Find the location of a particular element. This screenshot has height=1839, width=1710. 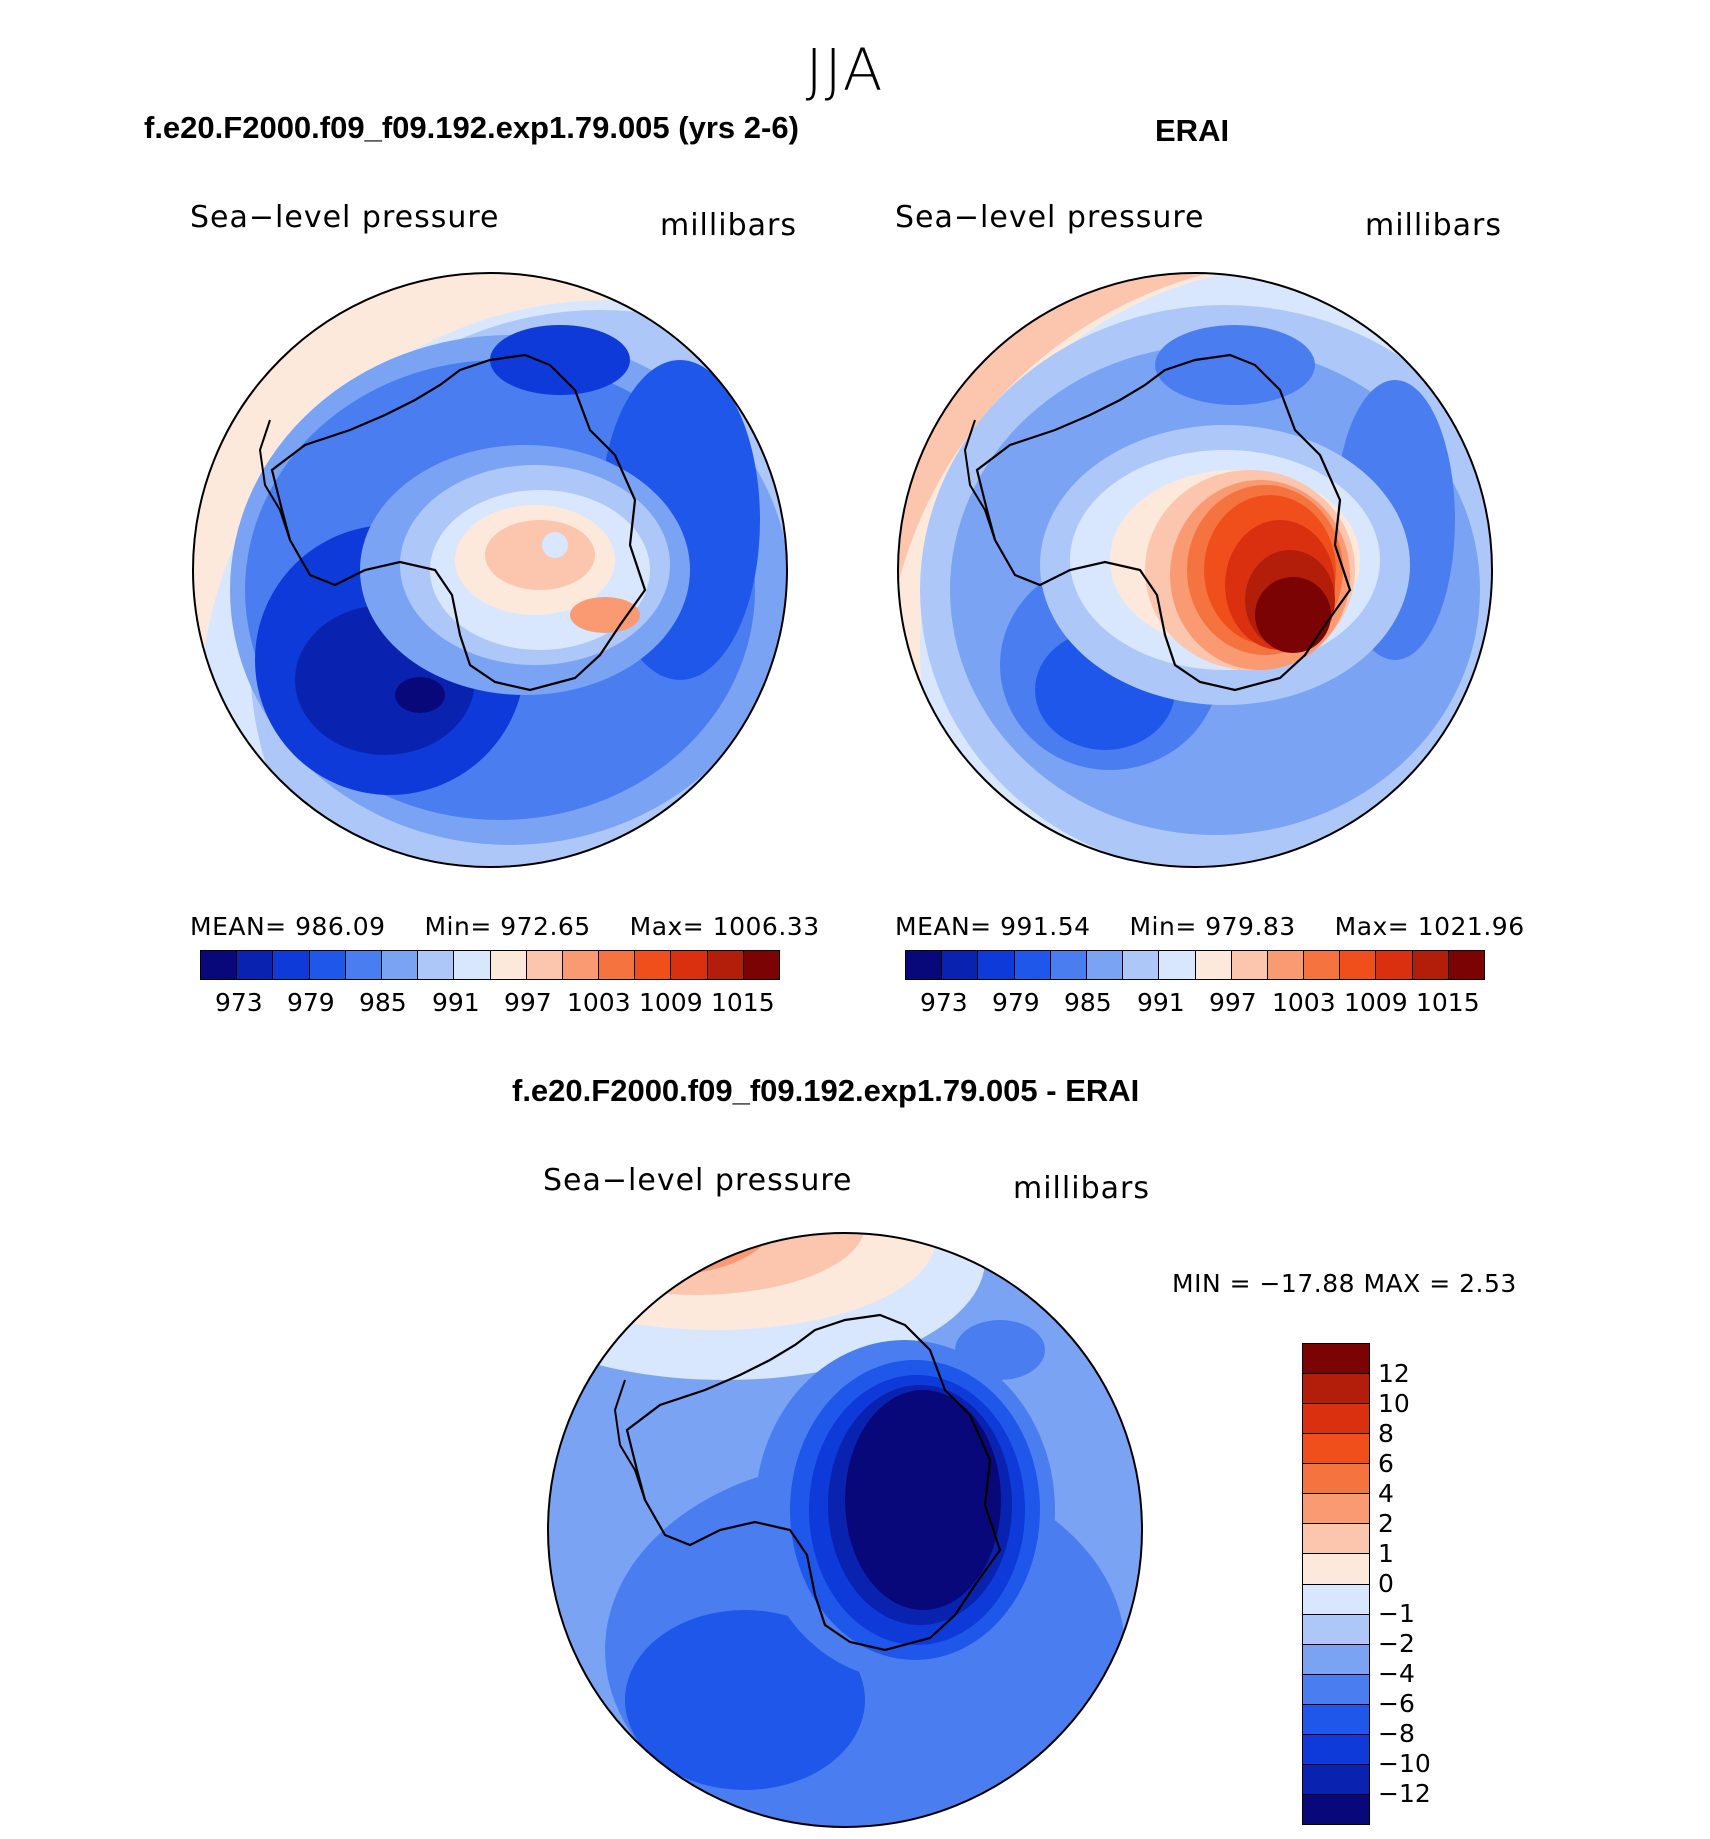

panel2-peninsula is located at coordinates (979, 480).